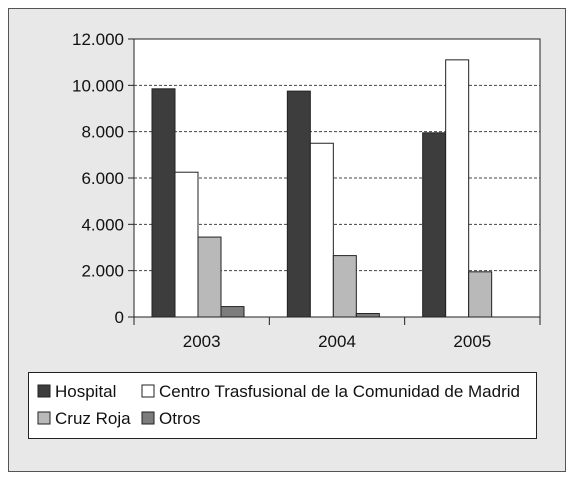 The width and height of the screenshot is (572, 481). I want to click on x-tick-label: 2004, so click(337, 341).